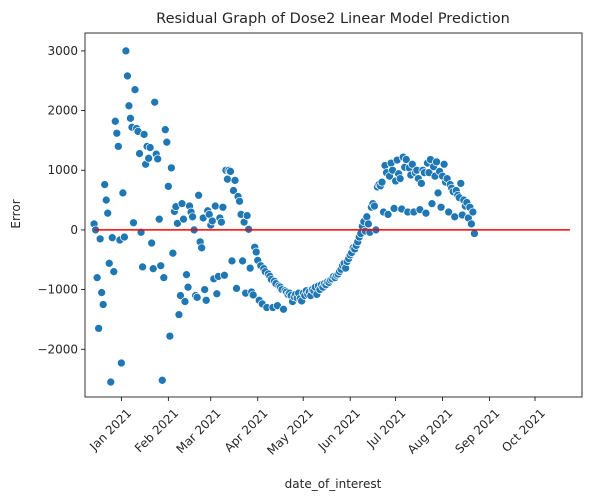  What do you see at coordinates (523, 430) in the screenshot?
I see `x-tick-label: Oct 2021` at bounding box center [523, 430].